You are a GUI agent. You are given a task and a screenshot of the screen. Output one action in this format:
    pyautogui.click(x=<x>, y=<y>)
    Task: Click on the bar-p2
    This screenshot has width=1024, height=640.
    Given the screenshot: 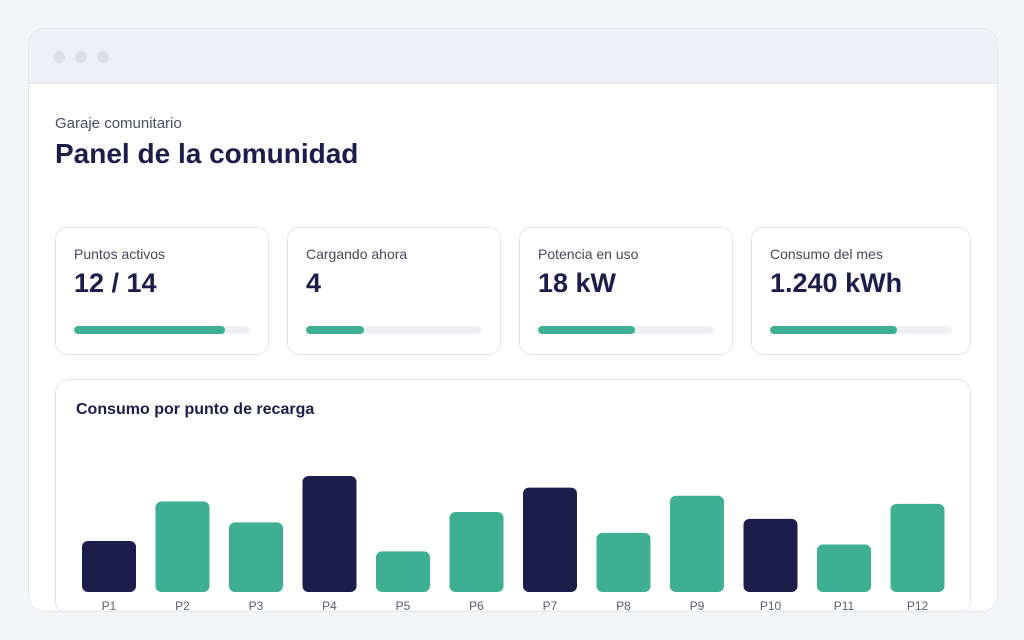 What is the action you would take?
    pyautogui.click(x=182, y=546)
    